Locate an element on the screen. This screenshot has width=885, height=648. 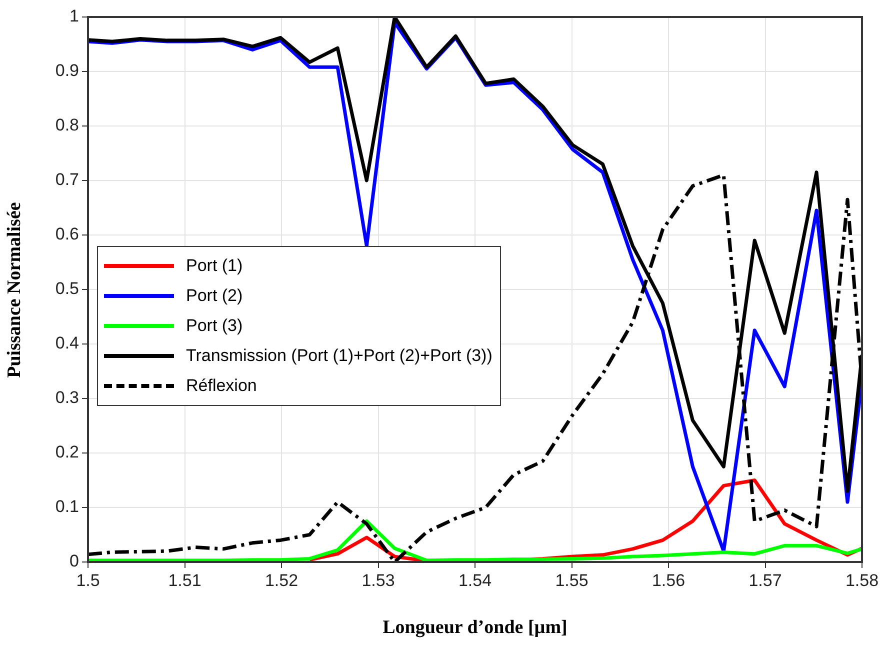
x-tick-label: 1.56 is located at coordinates (669, 580).